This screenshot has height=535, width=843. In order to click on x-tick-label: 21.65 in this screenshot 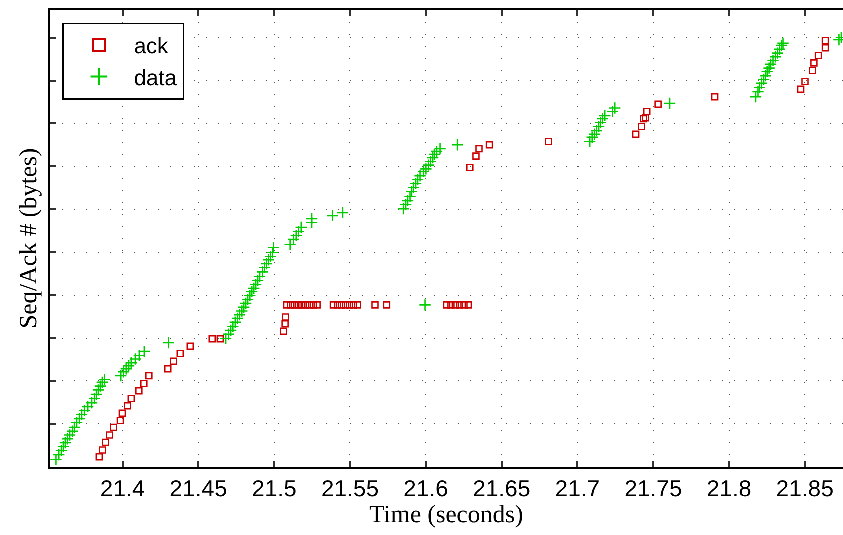, I will do `click(502, 489)`.